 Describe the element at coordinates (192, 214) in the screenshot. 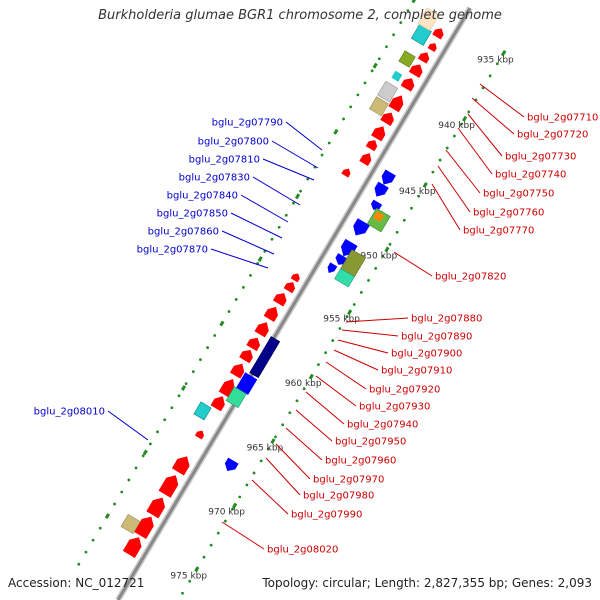

I see `forward-gene-label: bglu_2g07850` at that location.